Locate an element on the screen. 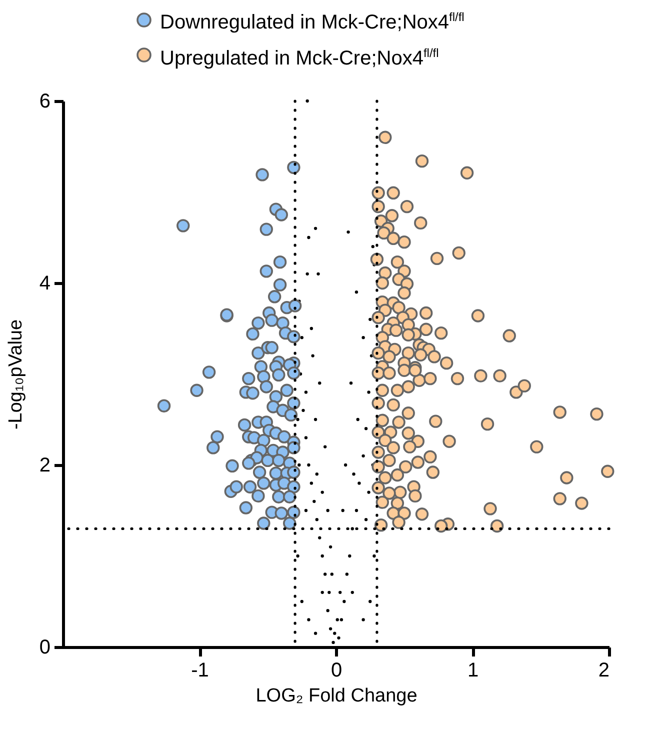 The height and width of the screenshot is (740, 648). y-tick-label: 6 is located at coordinates (44, 101).